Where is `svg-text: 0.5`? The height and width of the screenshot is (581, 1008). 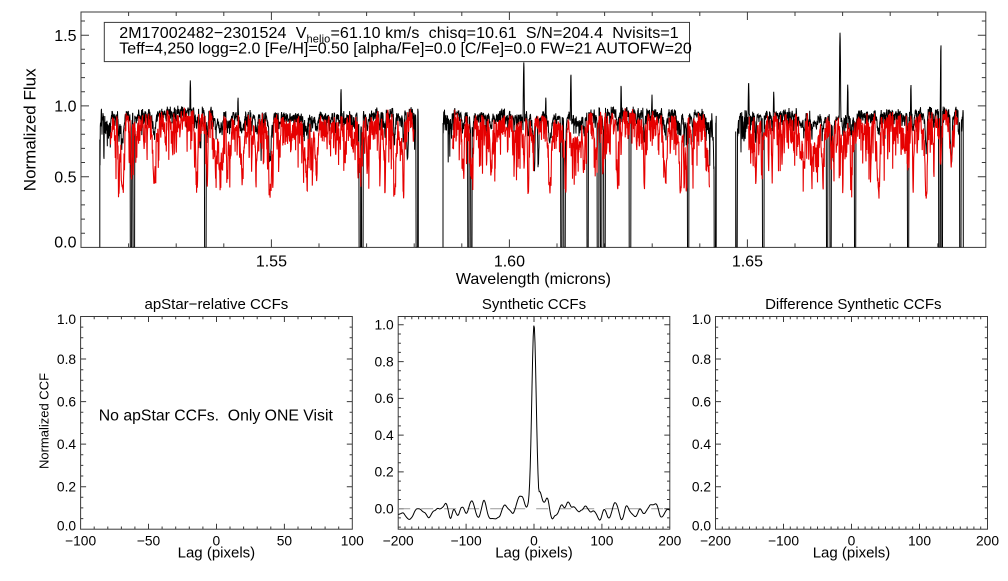
svg-text: 0.5 is located at coordinates (65, 177).